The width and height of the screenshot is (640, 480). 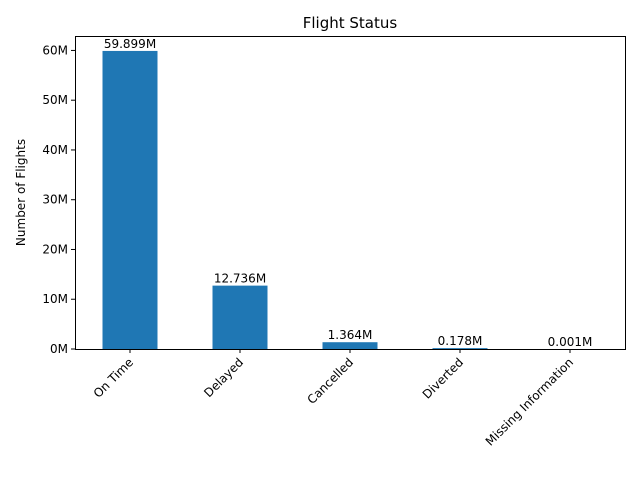 What do you see at coordinates (350, 335) in the screenshot?
I see `data-label: 1.364M` at bounding box center [350, 335].